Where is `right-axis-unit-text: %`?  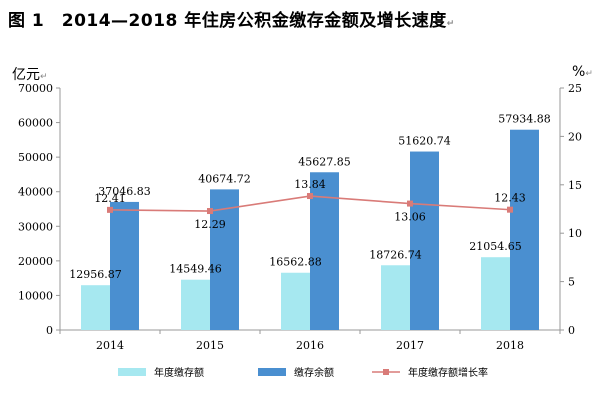
right-axis-unit-text: % is located at coordinates (579, 72).